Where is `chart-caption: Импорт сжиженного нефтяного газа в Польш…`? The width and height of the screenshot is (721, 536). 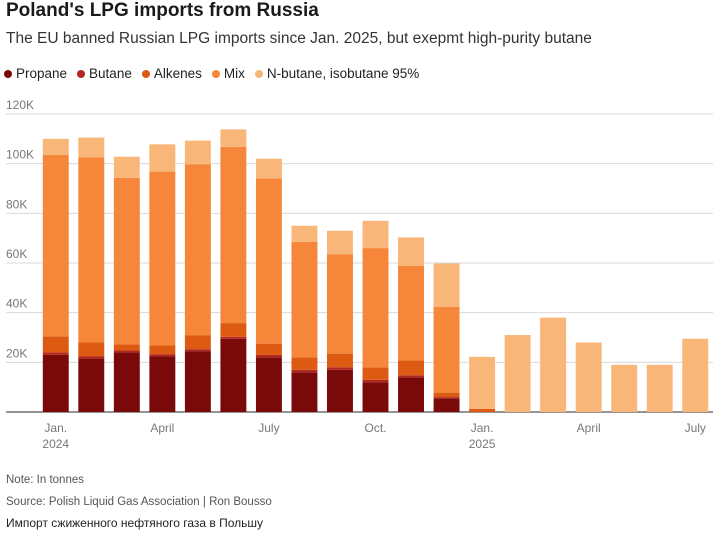 chart-caption: Импорт сжиженного нефтяного газа в Польш… is located at coordinates (135, 523).